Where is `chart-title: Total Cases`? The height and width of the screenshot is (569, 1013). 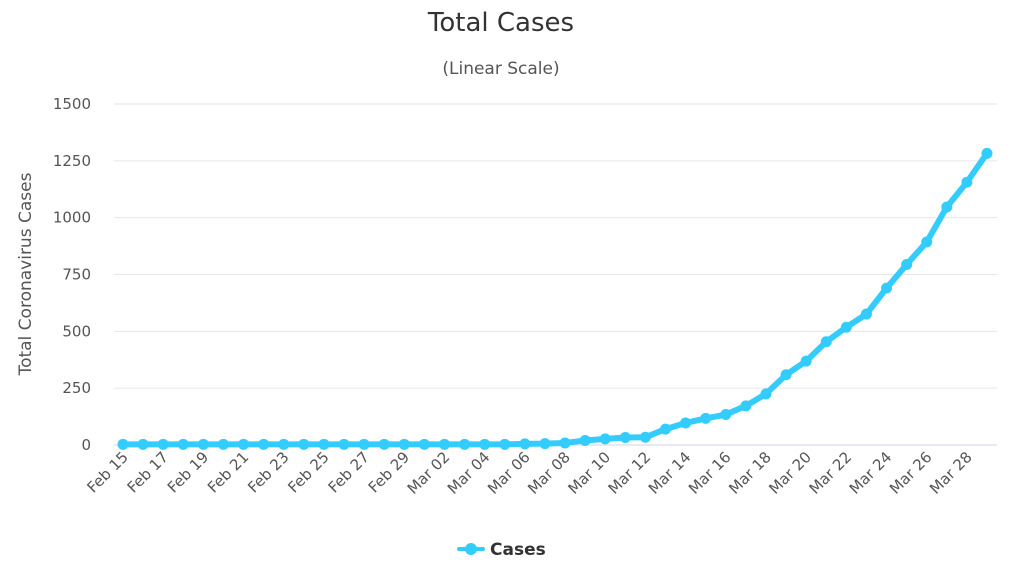 chart-title: Total Cases is located at coordinates (500, 23).